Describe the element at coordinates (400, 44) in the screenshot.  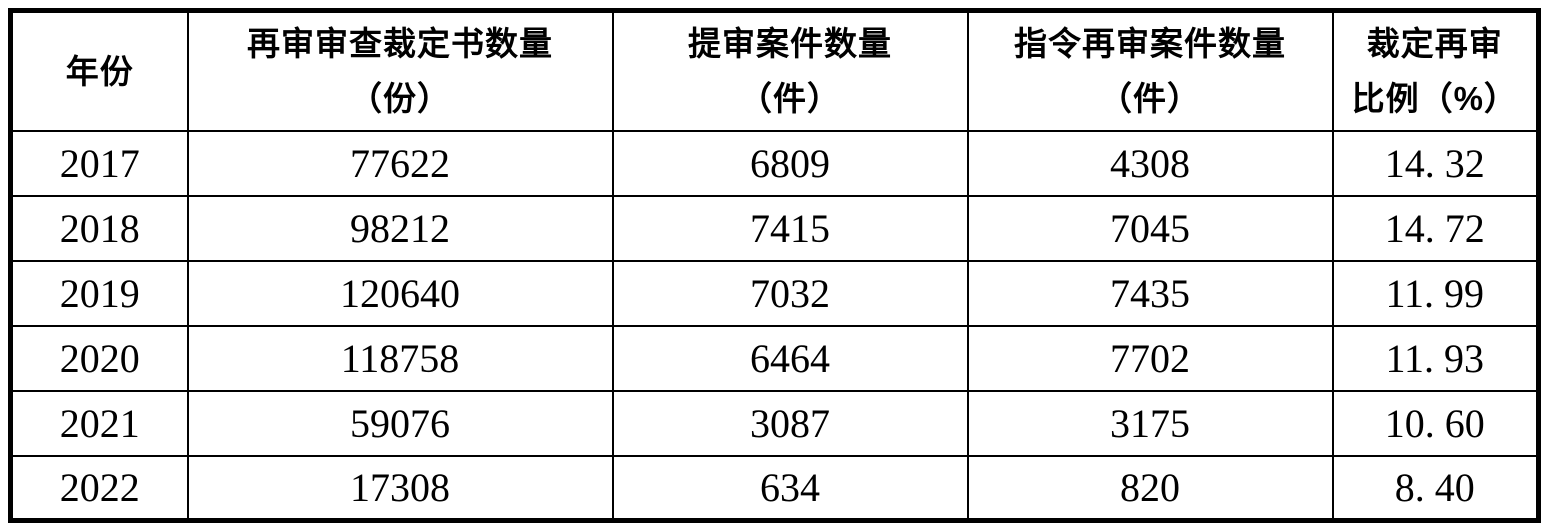
I see `header-label-review-rulings: 再审审查裁定书数量` at that location.